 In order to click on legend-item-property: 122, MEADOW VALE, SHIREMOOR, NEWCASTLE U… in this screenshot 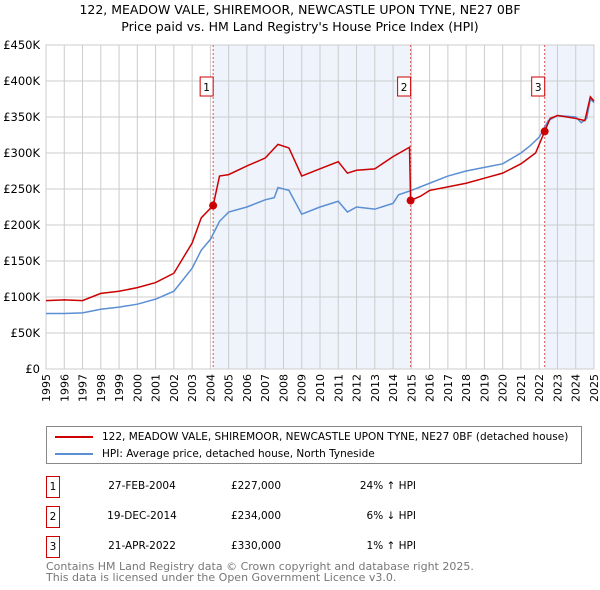, I will do `click(311, 437)`.